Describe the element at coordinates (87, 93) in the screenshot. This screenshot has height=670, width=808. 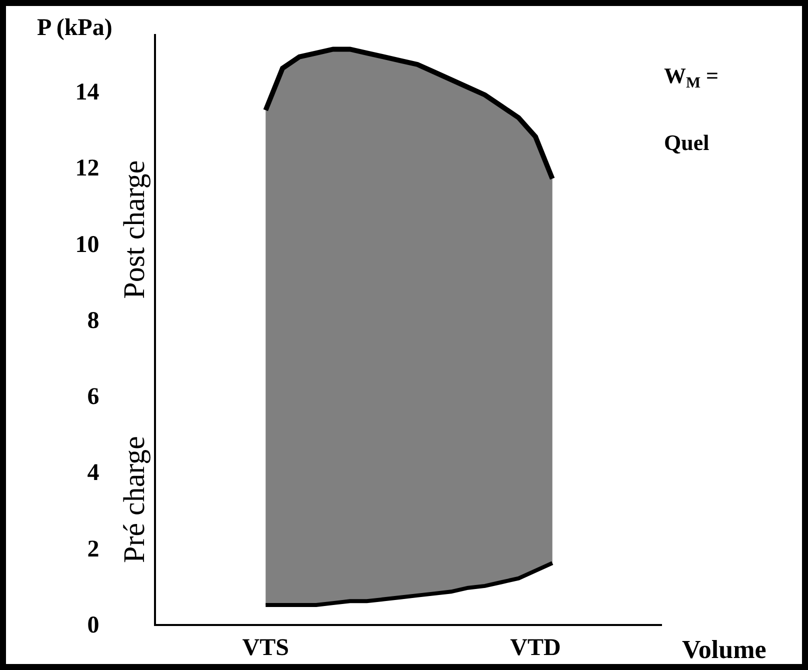
I see `y-tick-label: 14` at that location.